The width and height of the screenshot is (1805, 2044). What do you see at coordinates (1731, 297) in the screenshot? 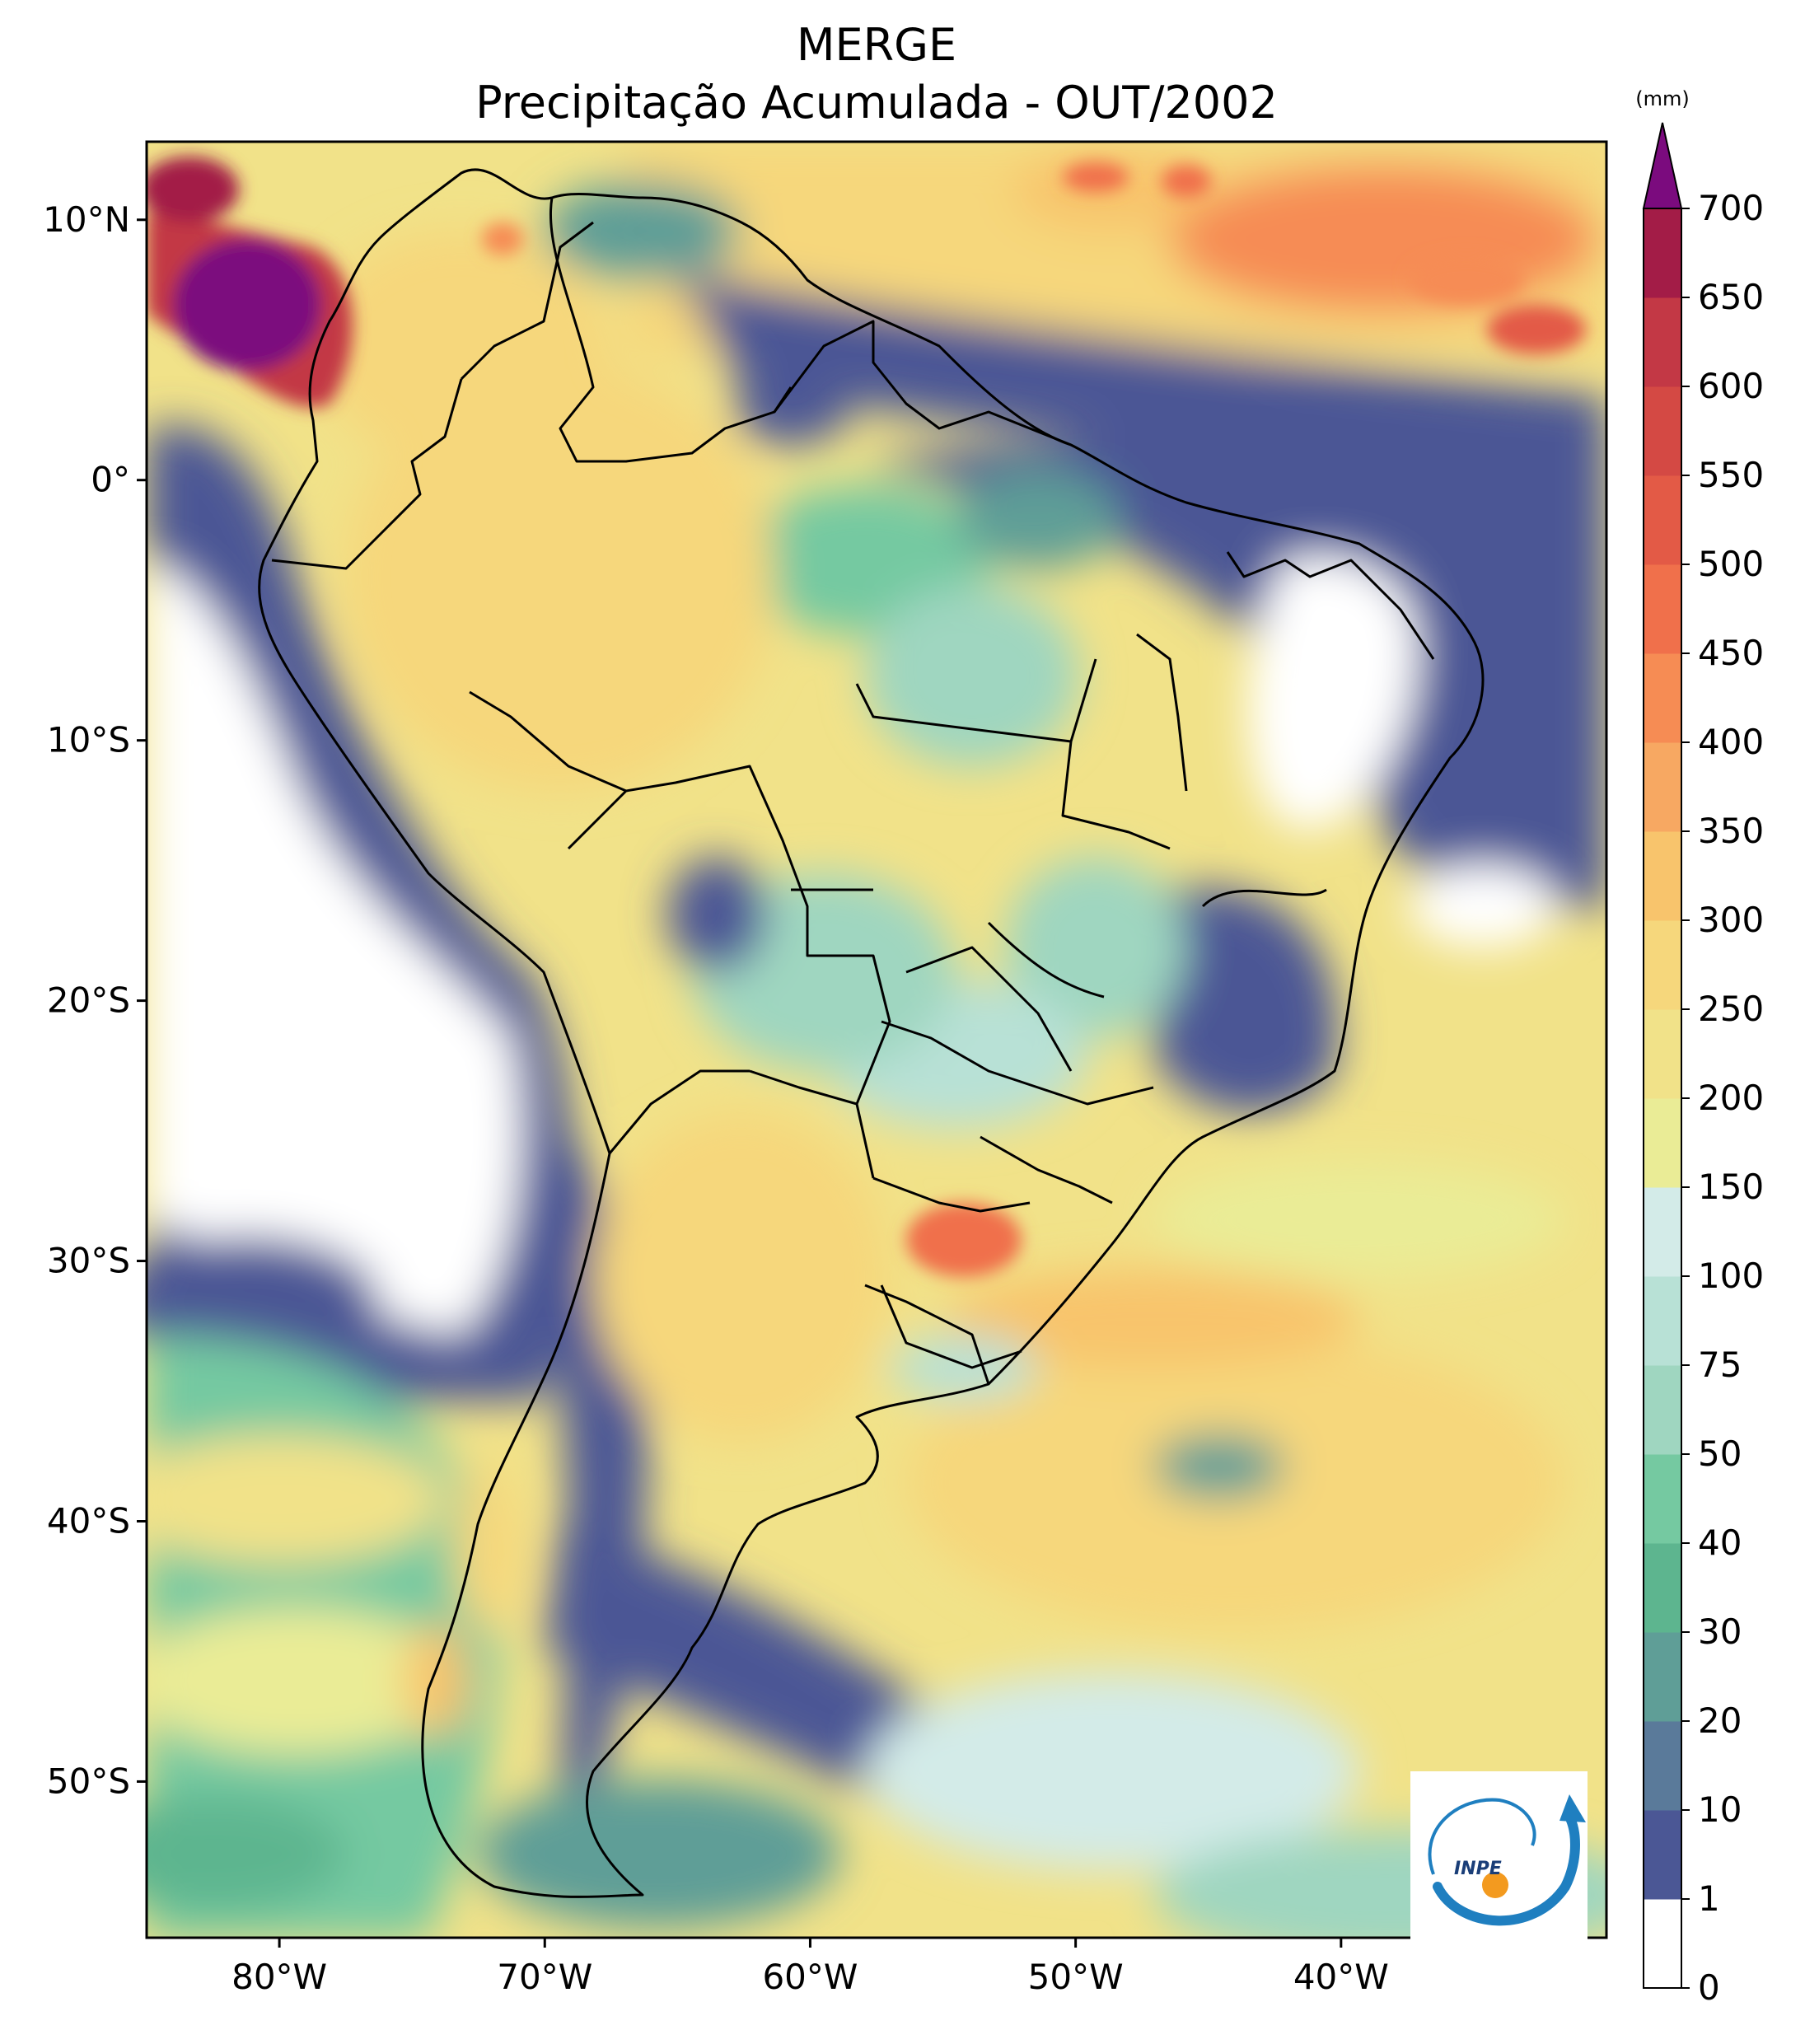
I see `colorbar-label: 650` at bounding box center [1731, 297].